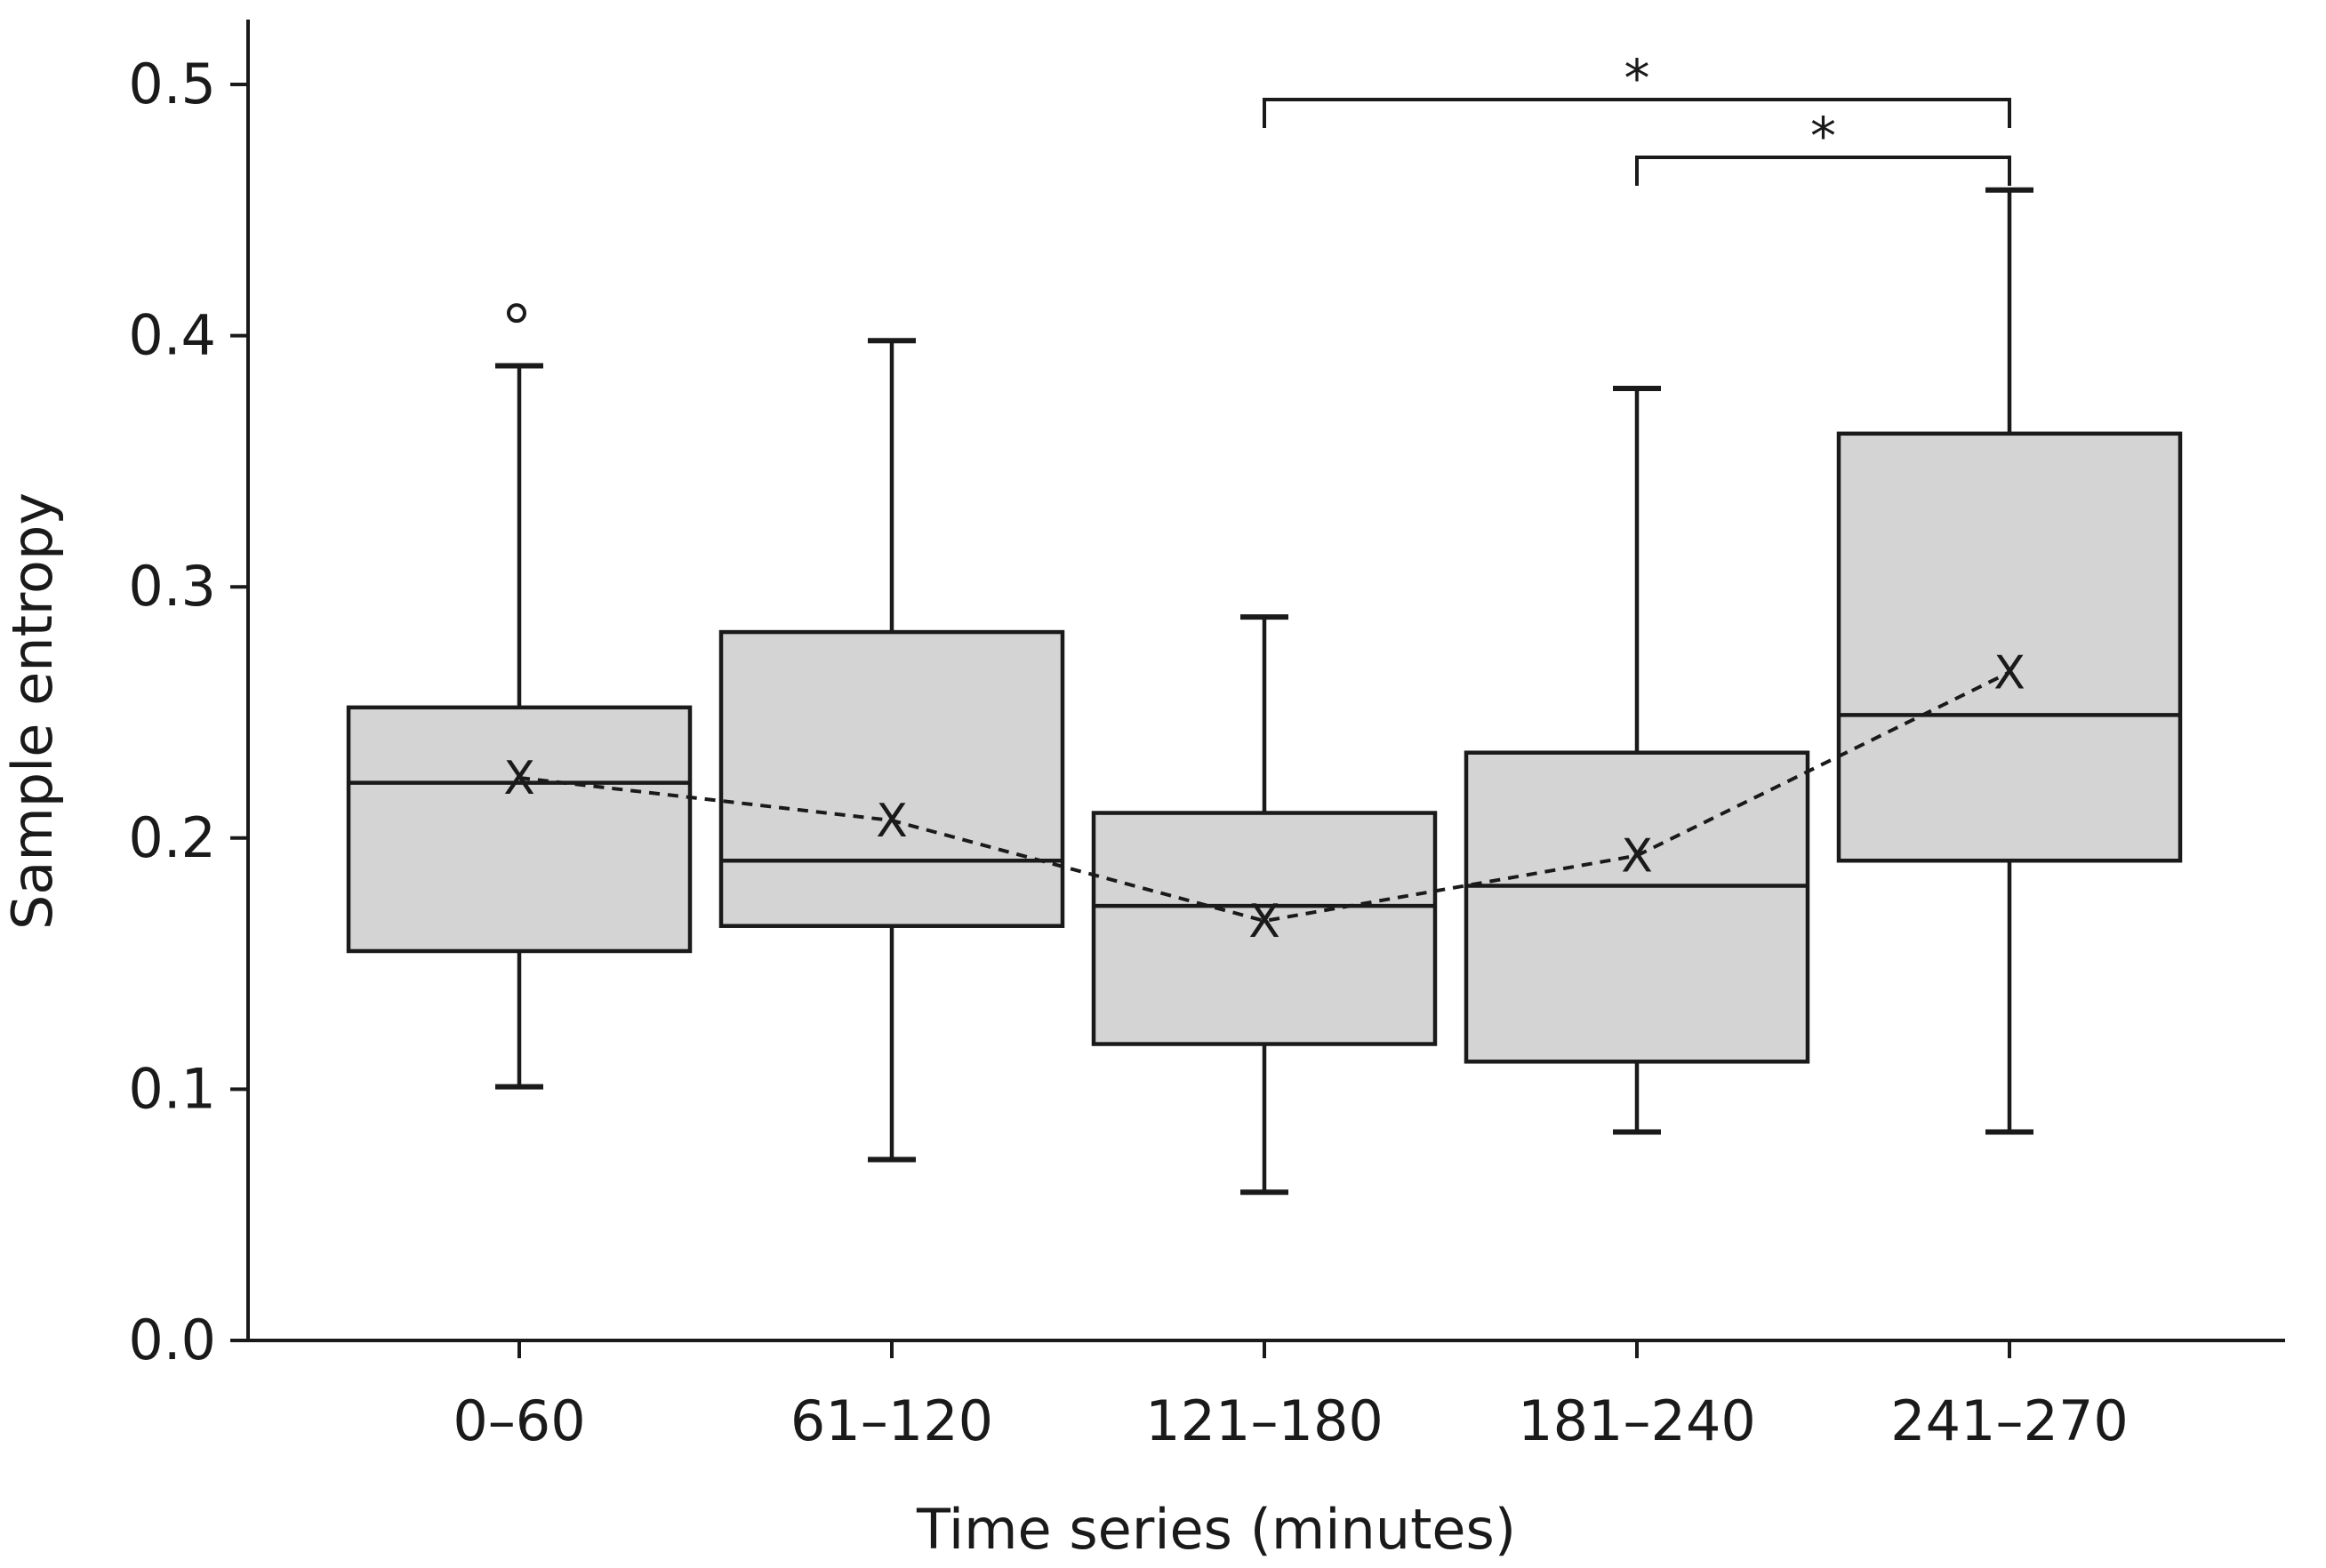 The width and height of the screenshot is (2326, 1568). What do you see at coordinates (172, 1088) in the screenshot?
I see `y-tick-label: 0.1` at bounding box center [172, 1088].